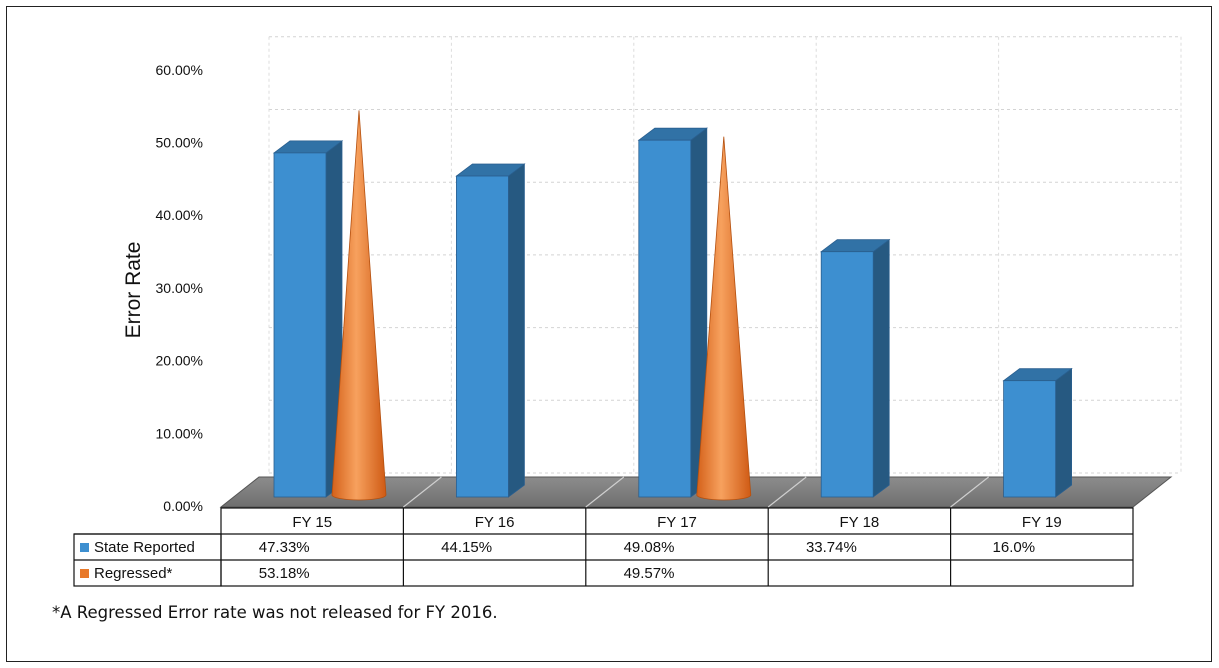 The width and height of the screenshot is (1219, 668). What do you see at coordinates (284, 547) in the screenshot?
I see `data-label: 47.33%` at bounding box center [284, 547].